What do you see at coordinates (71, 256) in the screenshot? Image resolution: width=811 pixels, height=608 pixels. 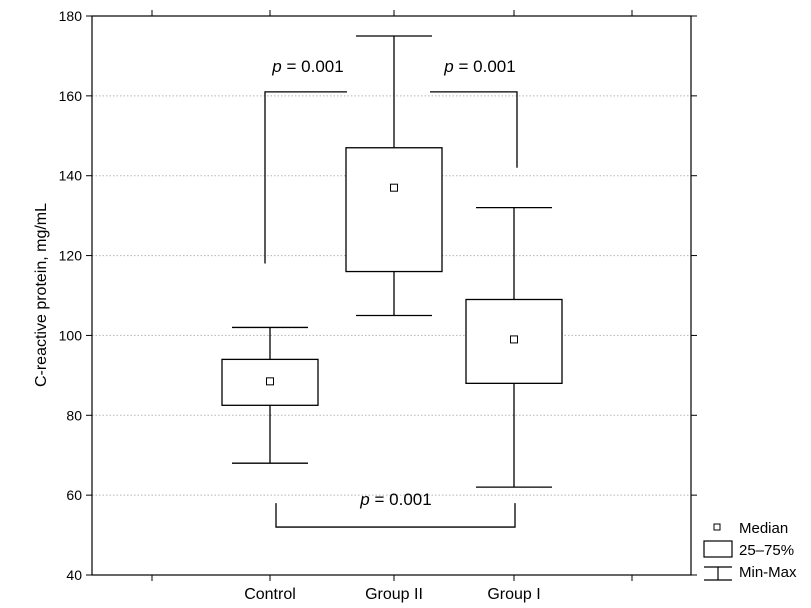 I see `y-tick-label: 120` at bounding box center [71, 256].